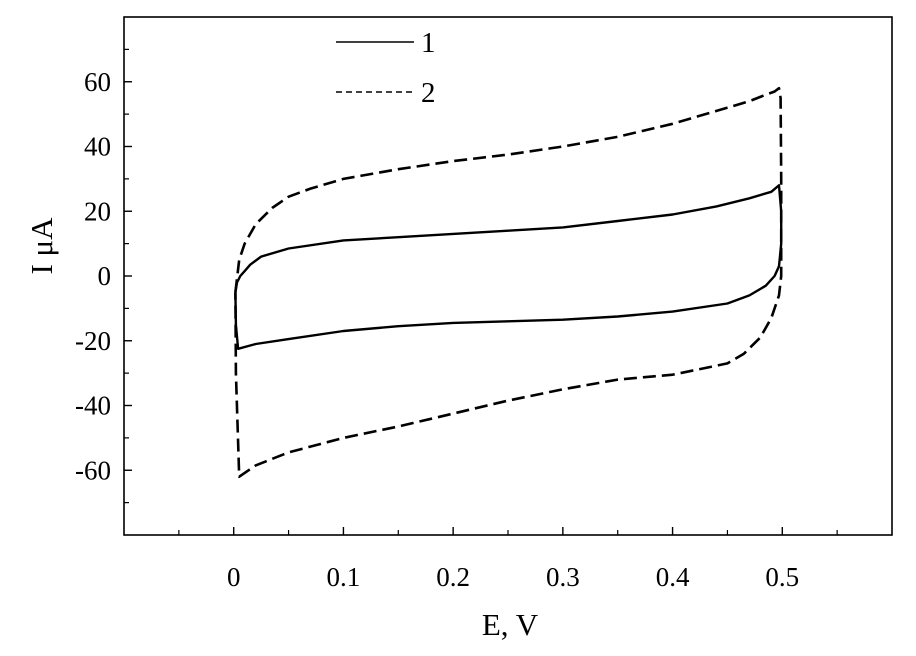 This screenshot has width=916, height=656. Describe the element at coordinates (97, 82) in the screenshot. I see `y-tick-label: 60` at that location.